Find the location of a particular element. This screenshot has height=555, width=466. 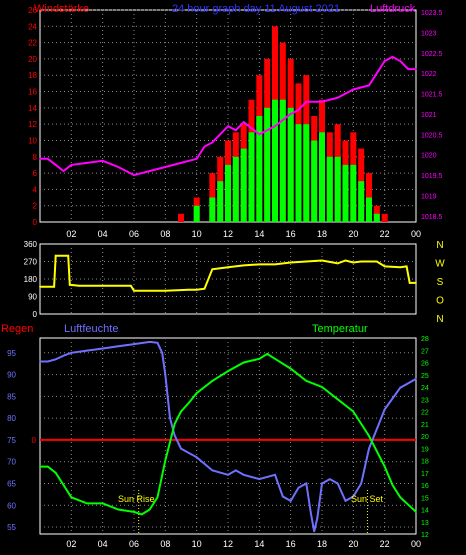

wind-panel-x-tick: 00 is located at coordinates (416, 234).